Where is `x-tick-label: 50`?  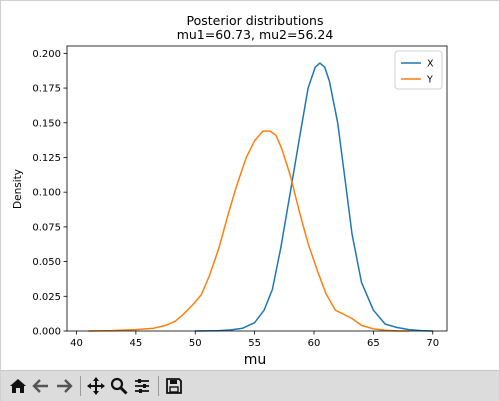 x-tick-label: 50 is located at coordinates (195, 343).